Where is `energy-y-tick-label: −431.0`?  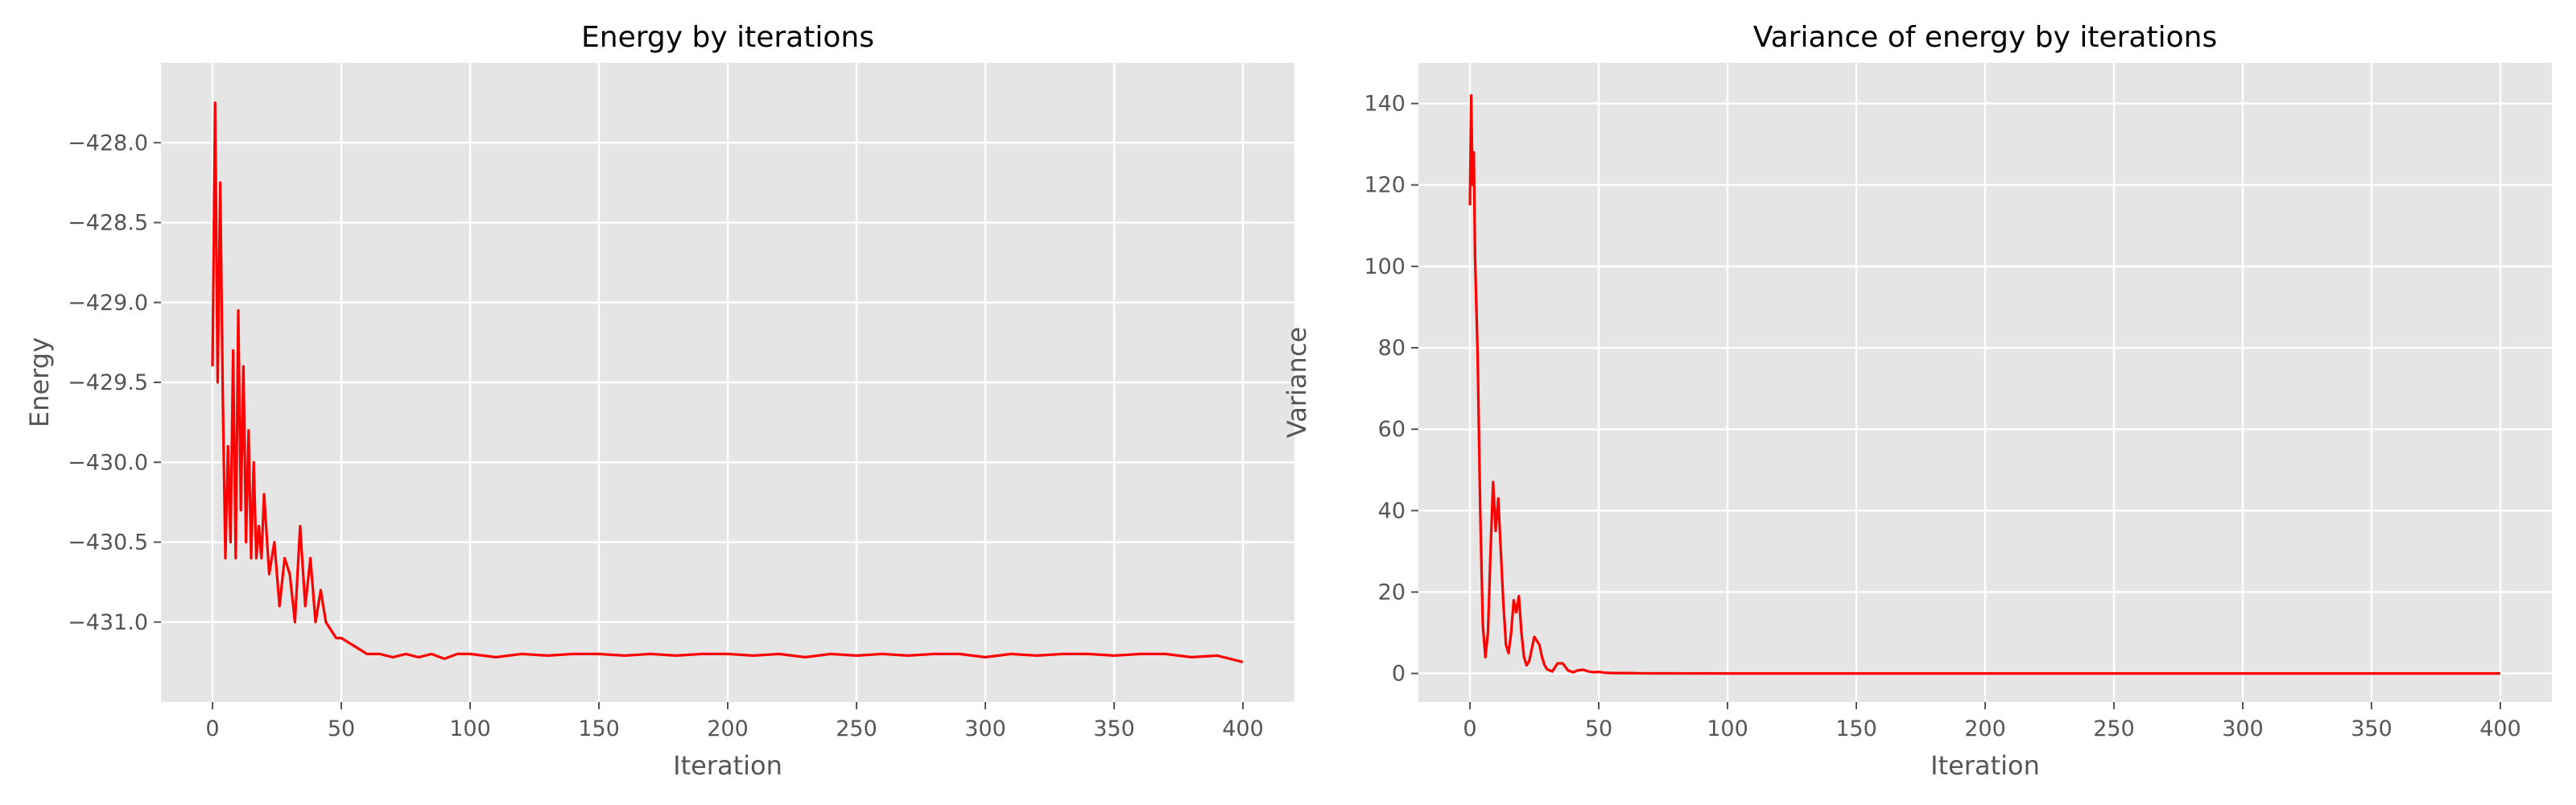
energy-y-tick-label: −431.0 is located at coordinates (108, 622).